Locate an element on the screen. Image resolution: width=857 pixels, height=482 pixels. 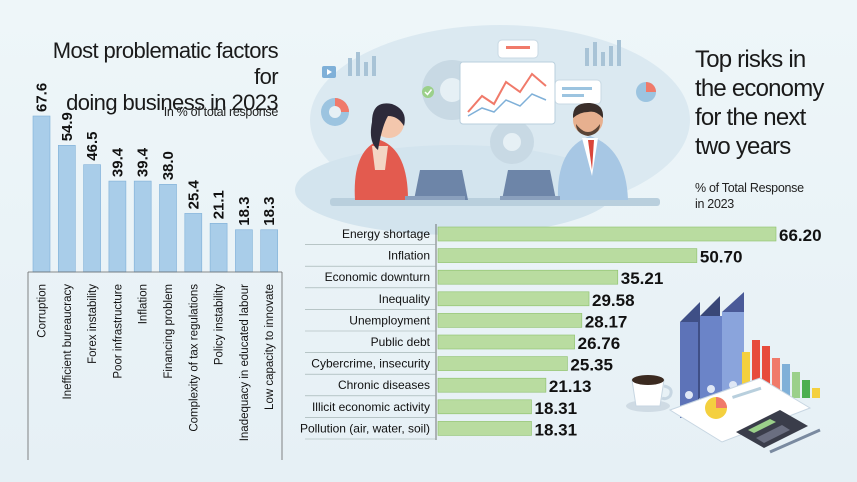
category-label: Inadequacy in educated labour is located at coordinates (245, 362).